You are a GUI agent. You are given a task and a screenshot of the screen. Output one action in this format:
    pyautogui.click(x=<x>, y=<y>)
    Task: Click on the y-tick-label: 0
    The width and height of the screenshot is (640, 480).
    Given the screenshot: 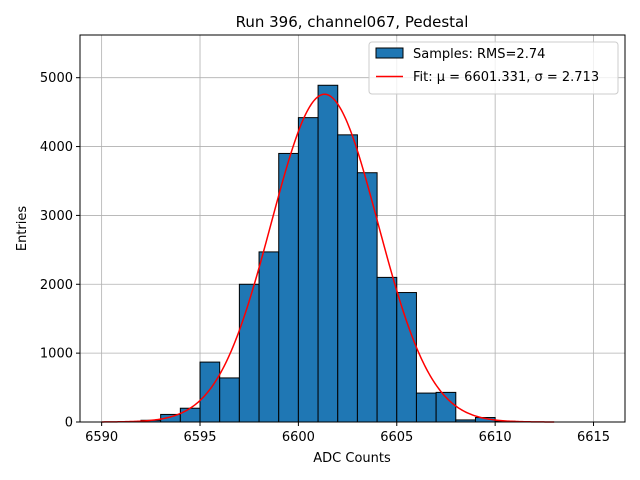 What is the action you would take?
    pyautogui.click(x=69, y=423)
    